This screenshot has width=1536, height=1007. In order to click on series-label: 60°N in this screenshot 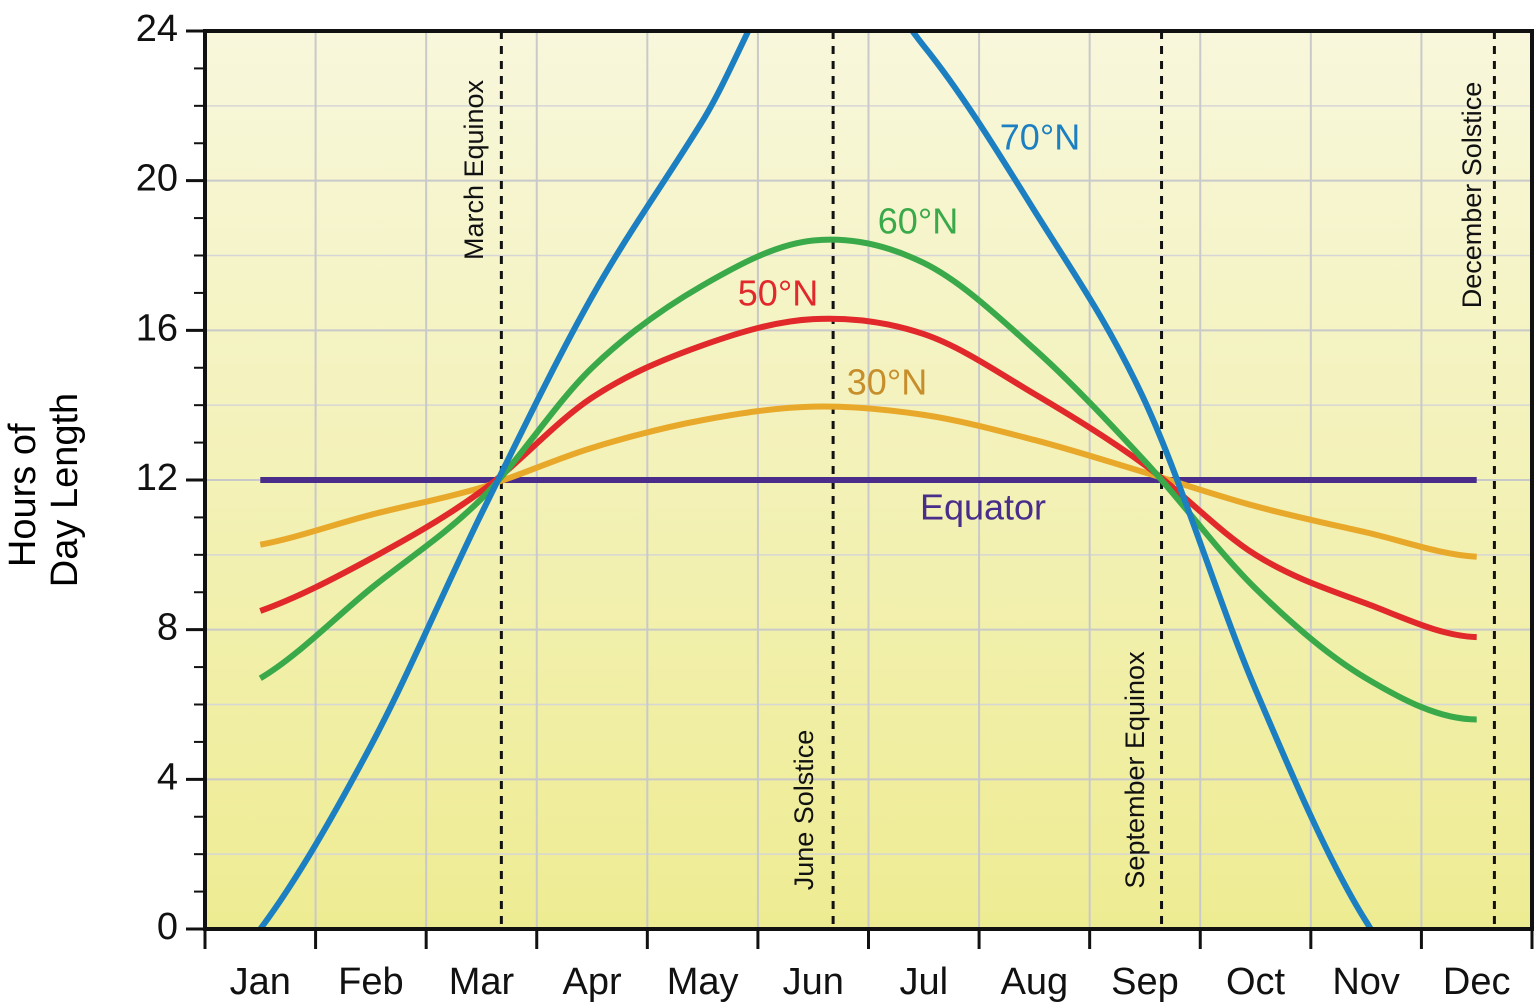, I will do `click(918, 221)`.